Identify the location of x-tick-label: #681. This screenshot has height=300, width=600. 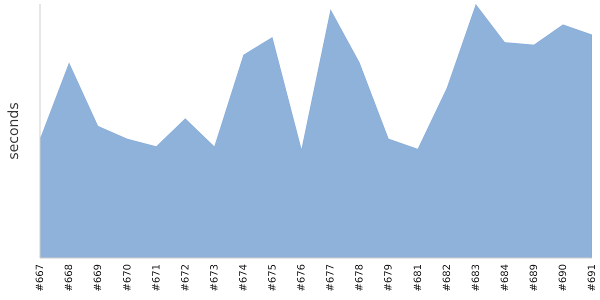
(418, 278).